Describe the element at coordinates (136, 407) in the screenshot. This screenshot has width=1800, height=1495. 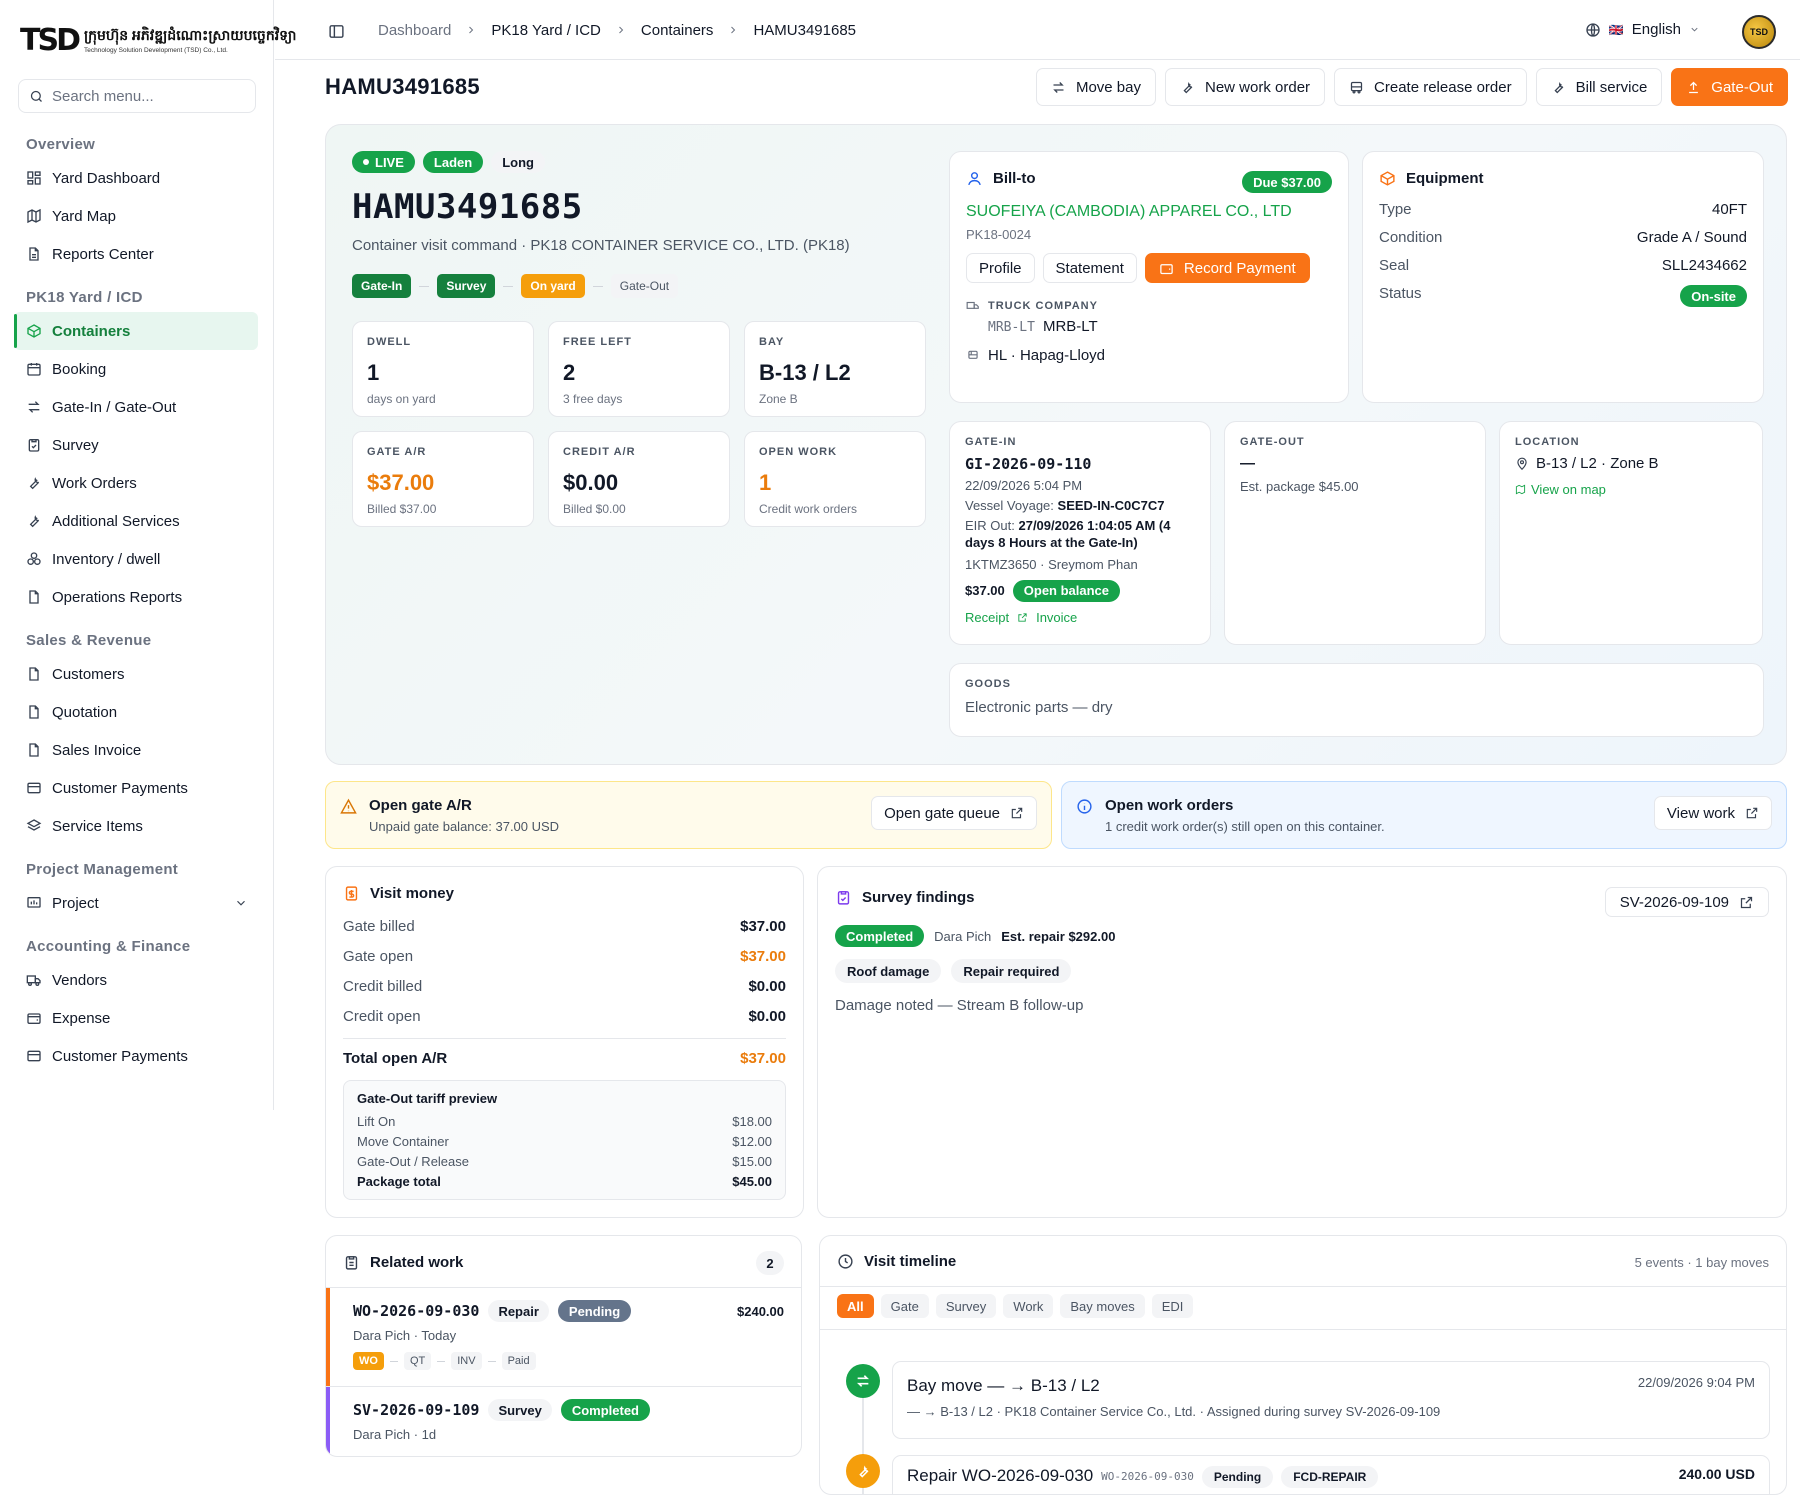
I see `sidebar-item-gate: Gate-In / Gate-Out` at that location.